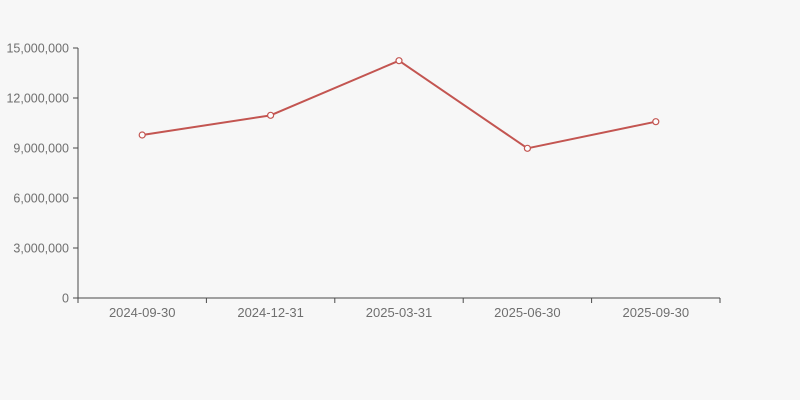 Image resolution: width=800 pixels, height=400 pixels. I want to click on data-line, so click(399, 104).